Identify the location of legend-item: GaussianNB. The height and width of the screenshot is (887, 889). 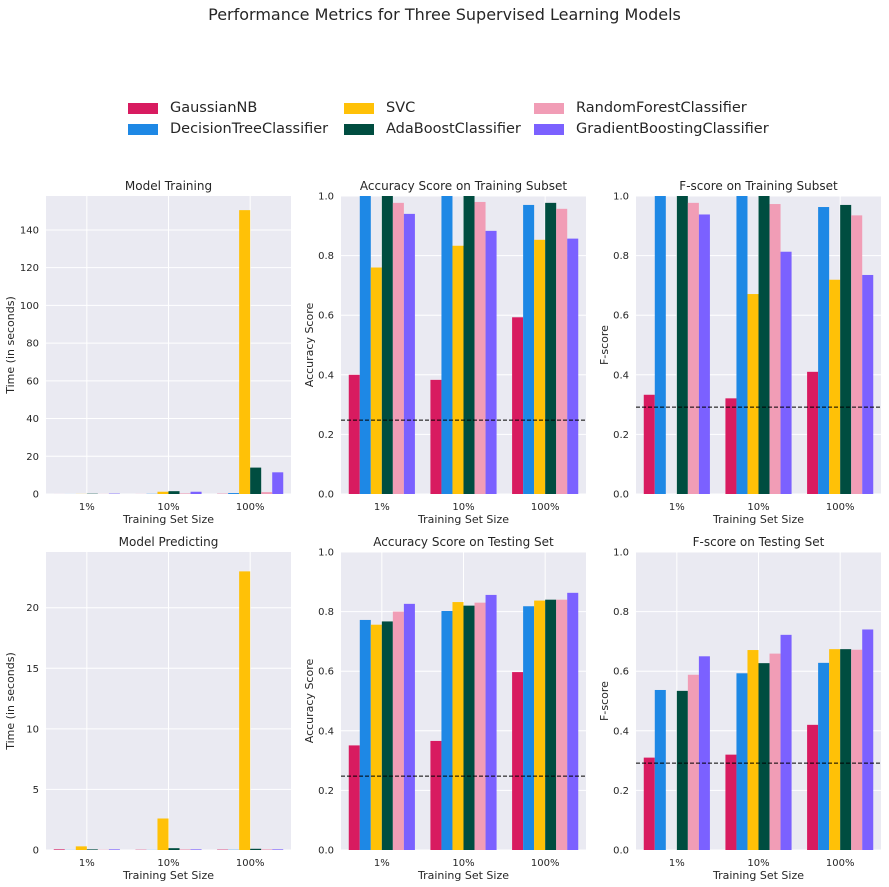
(192, 108).